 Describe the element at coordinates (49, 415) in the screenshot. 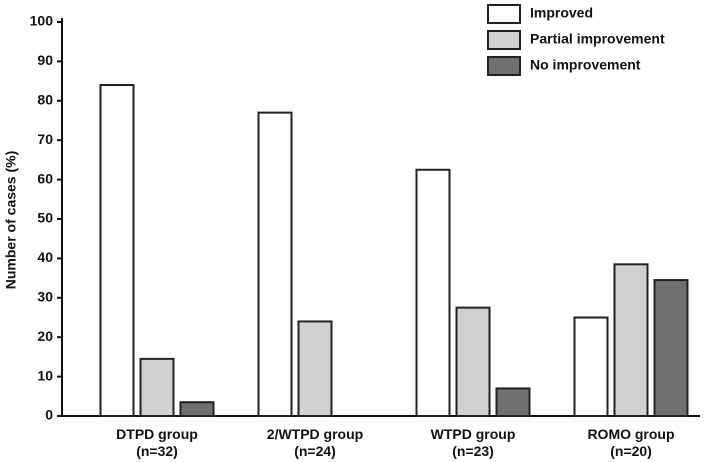

I see `y-tick-label: 0` at that location.